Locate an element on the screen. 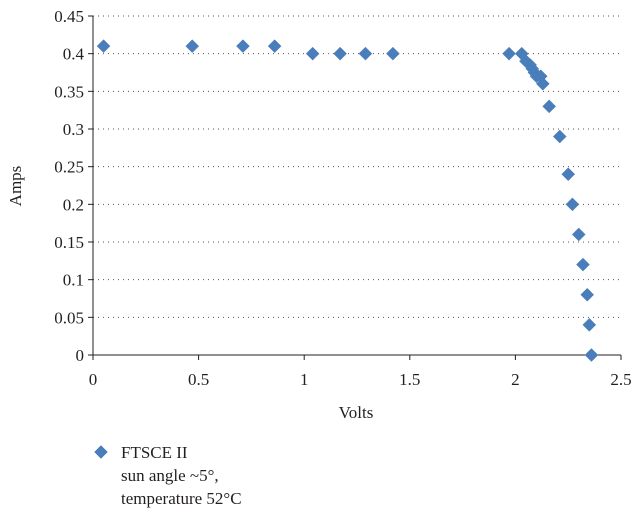  x-tick-label: 1 is located at coordinates (304, 379).